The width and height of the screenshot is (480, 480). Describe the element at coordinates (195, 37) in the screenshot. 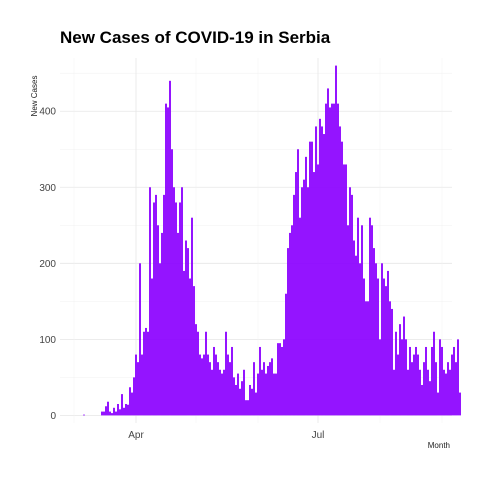

I see `chart-title: New Cases of COVID-19 in Serbia` at that location.